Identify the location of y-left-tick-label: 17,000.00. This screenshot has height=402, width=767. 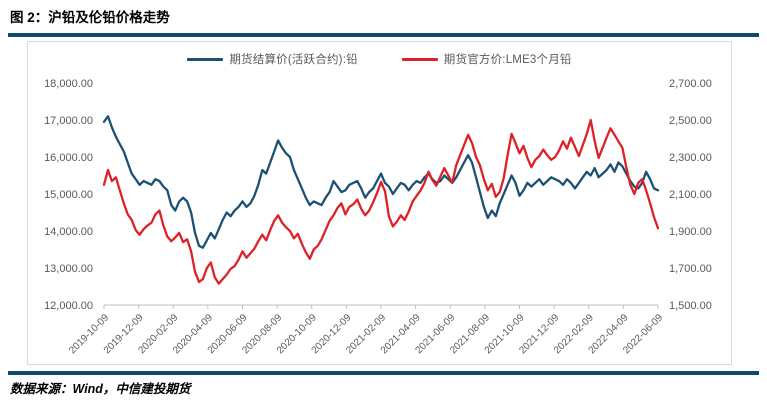
(68, 121).